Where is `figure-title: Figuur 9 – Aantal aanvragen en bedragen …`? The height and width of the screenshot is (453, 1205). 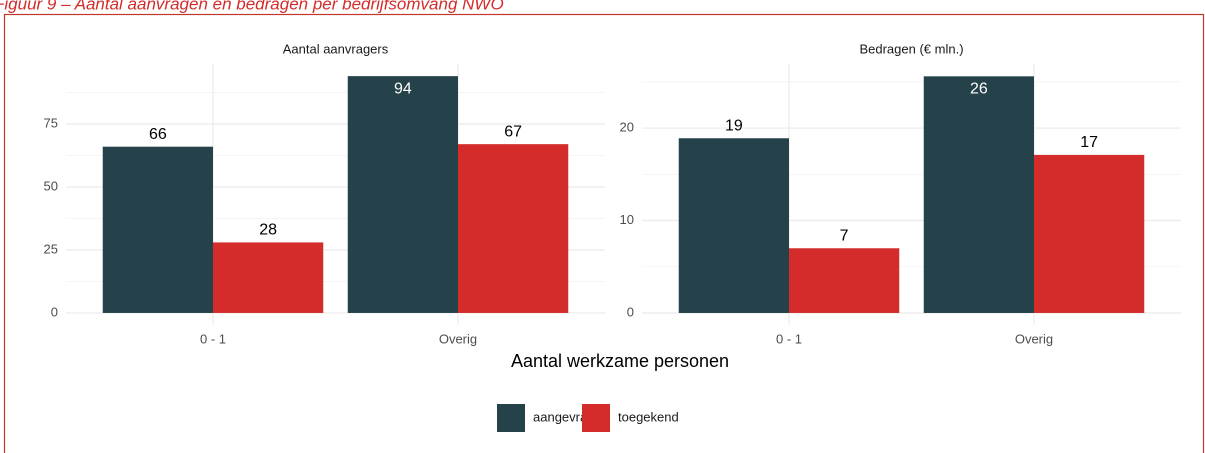 figure-title: Figuur 9 – Aantal aanvragen en bedragen … is located at coordinates (252, 6).